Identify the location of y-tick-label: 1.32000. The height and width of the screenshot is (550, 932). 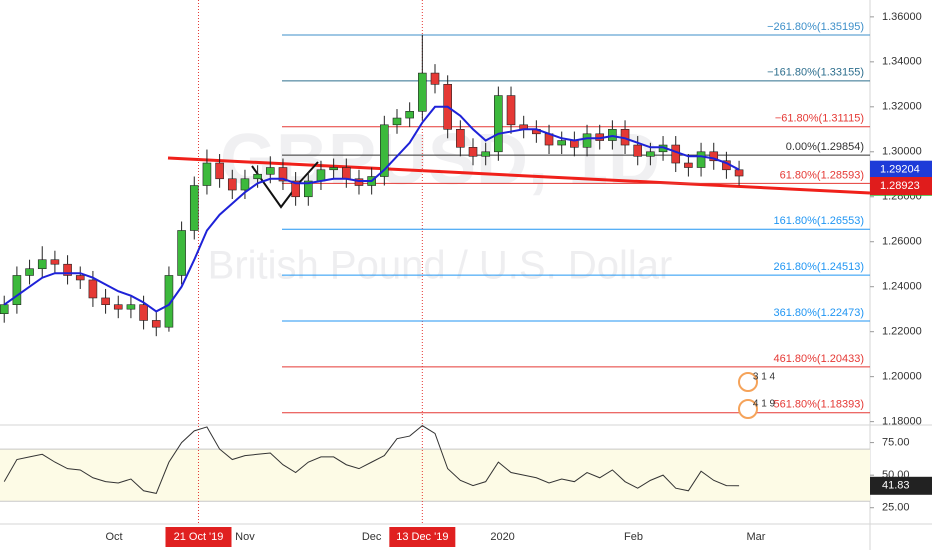
(902, 107).